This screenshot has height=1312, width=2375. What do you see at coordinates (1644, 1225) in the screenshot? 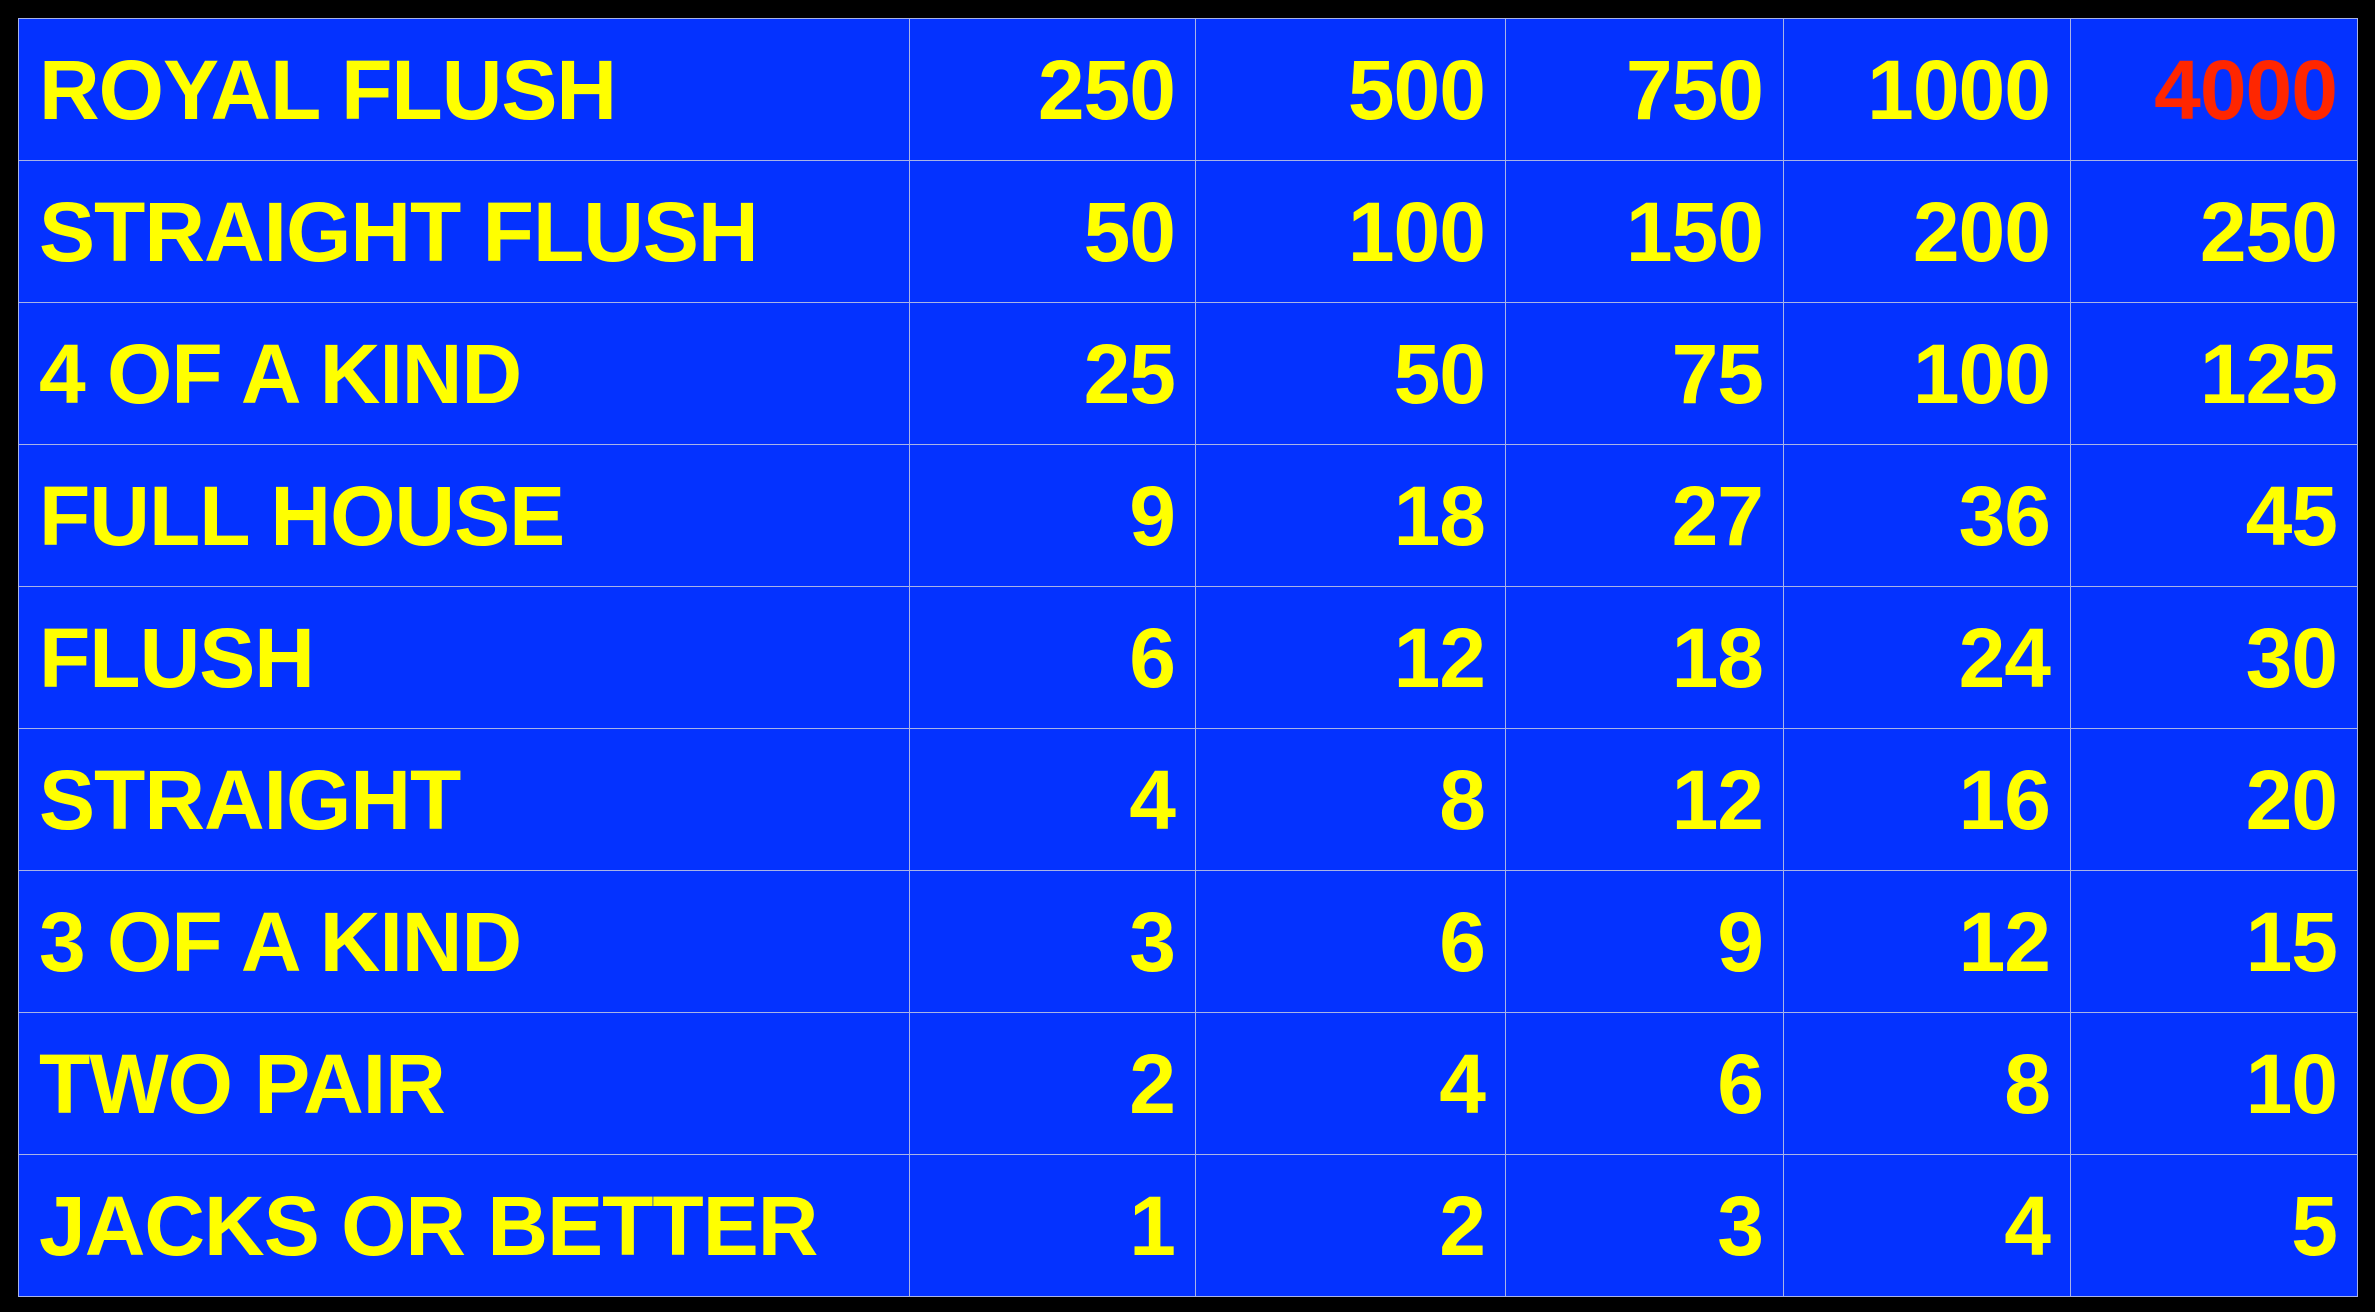
I see `payout-cell-coin-3: 3` at bounding box center [1644, 1225].